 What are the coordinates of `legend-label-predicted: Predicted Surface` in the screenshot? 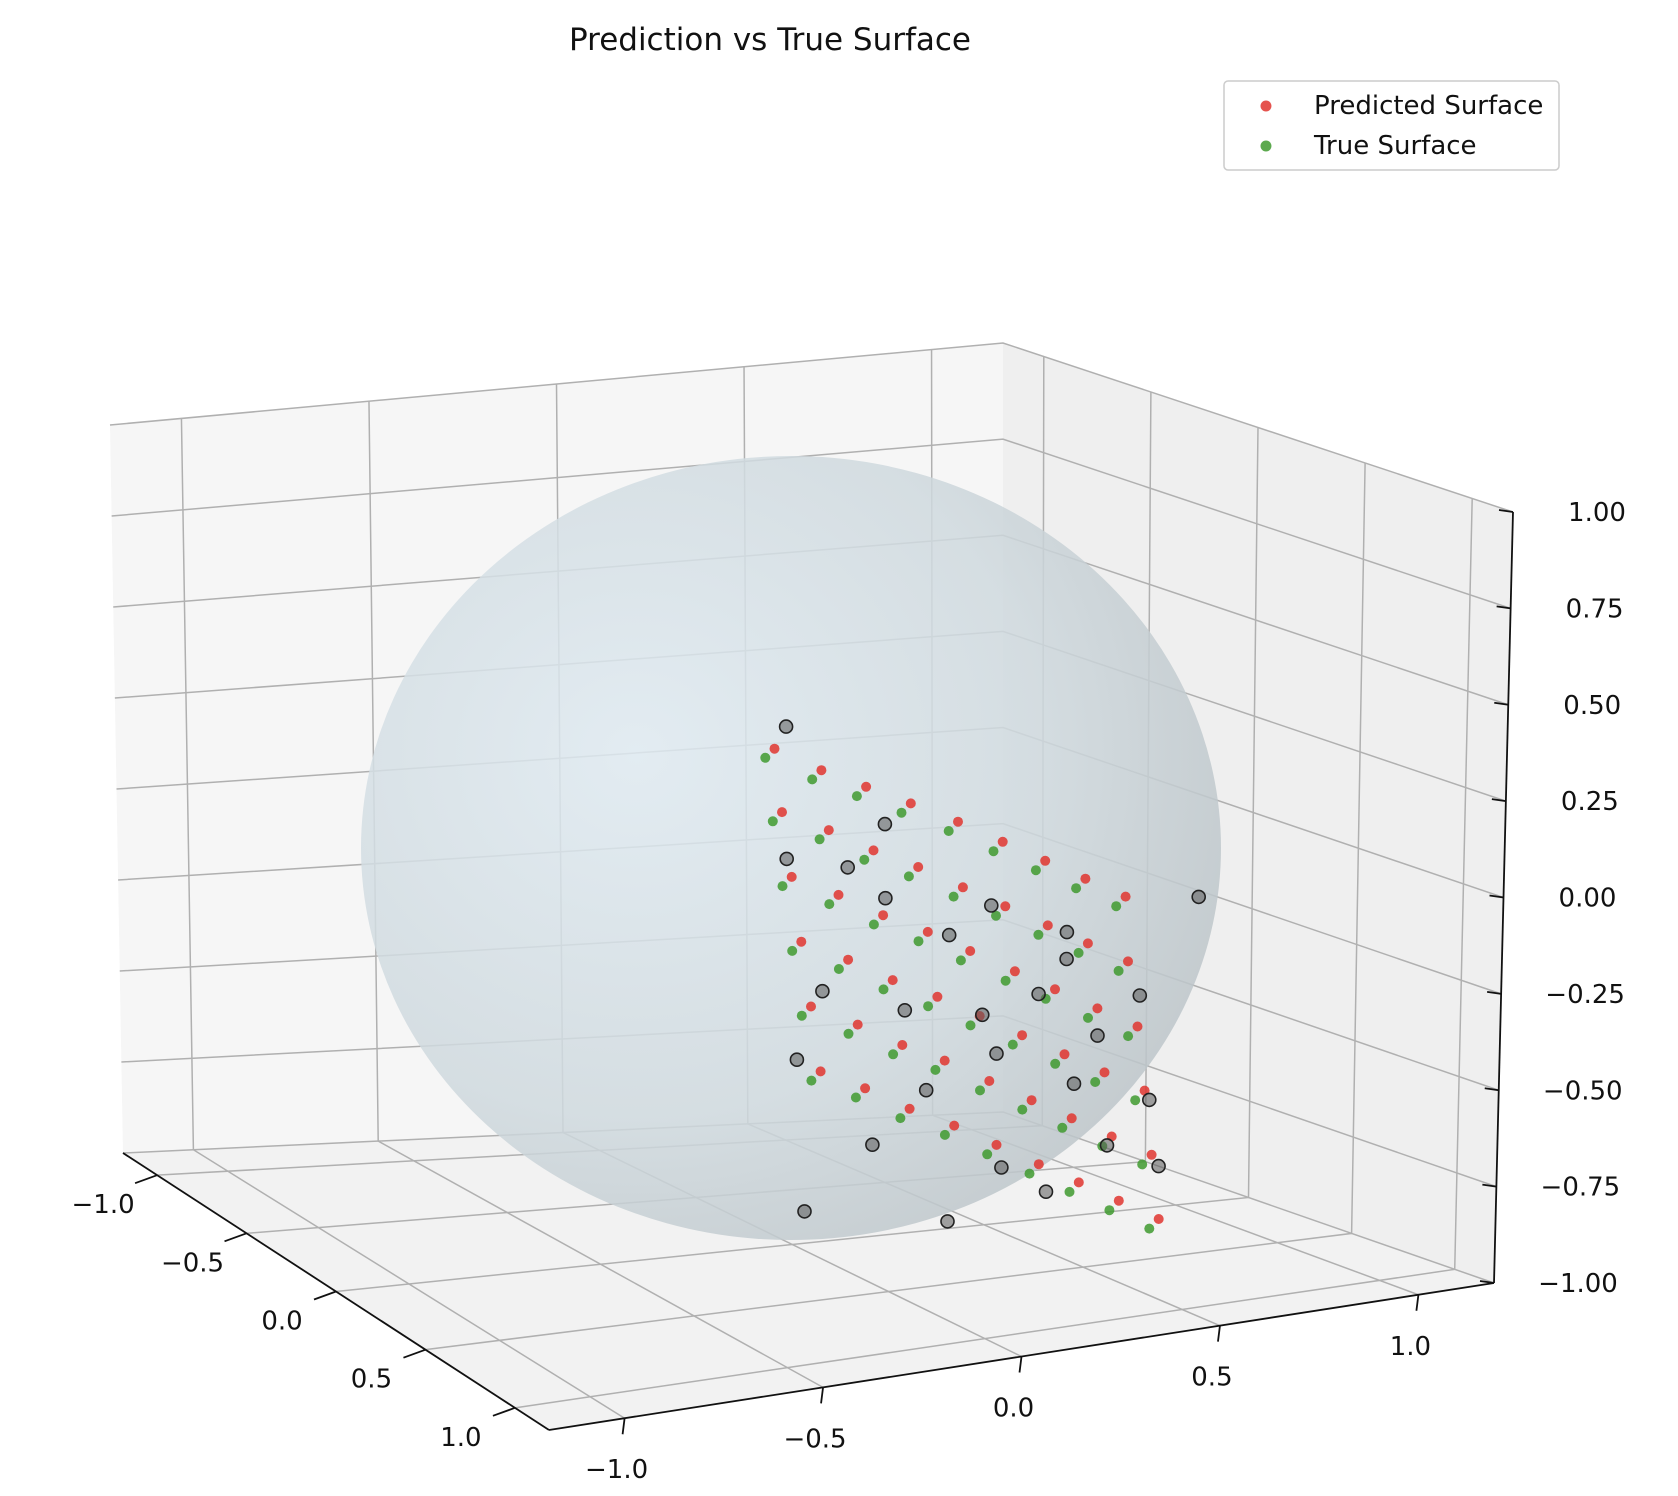 It's located at (1428, 106).